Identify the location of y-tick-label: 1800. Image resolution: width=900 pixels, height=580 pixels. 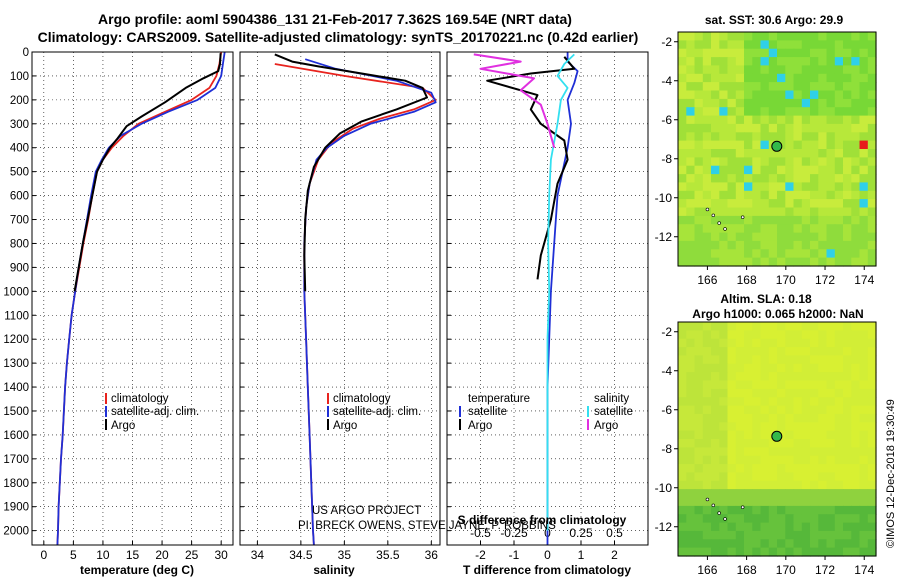
(16, 484).